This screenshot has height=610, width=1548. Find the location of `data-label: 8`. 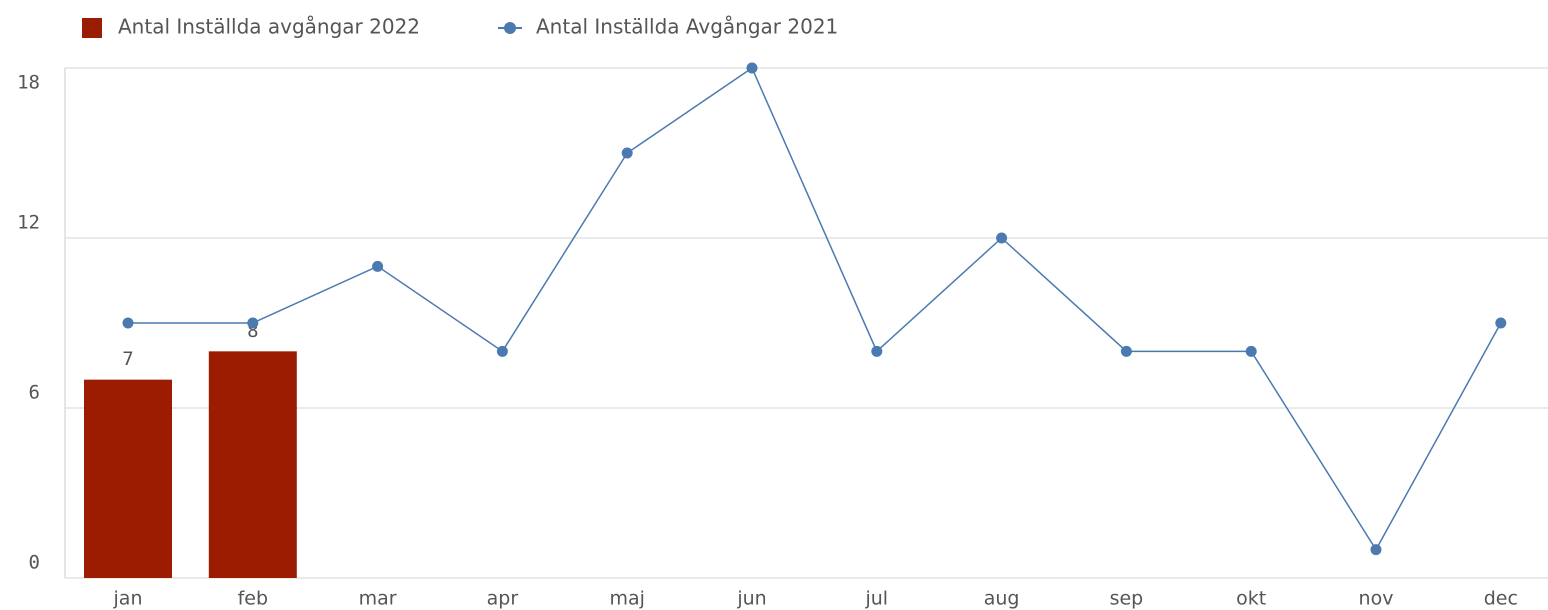

data-label: 8 is located at coordinates (252, 331).